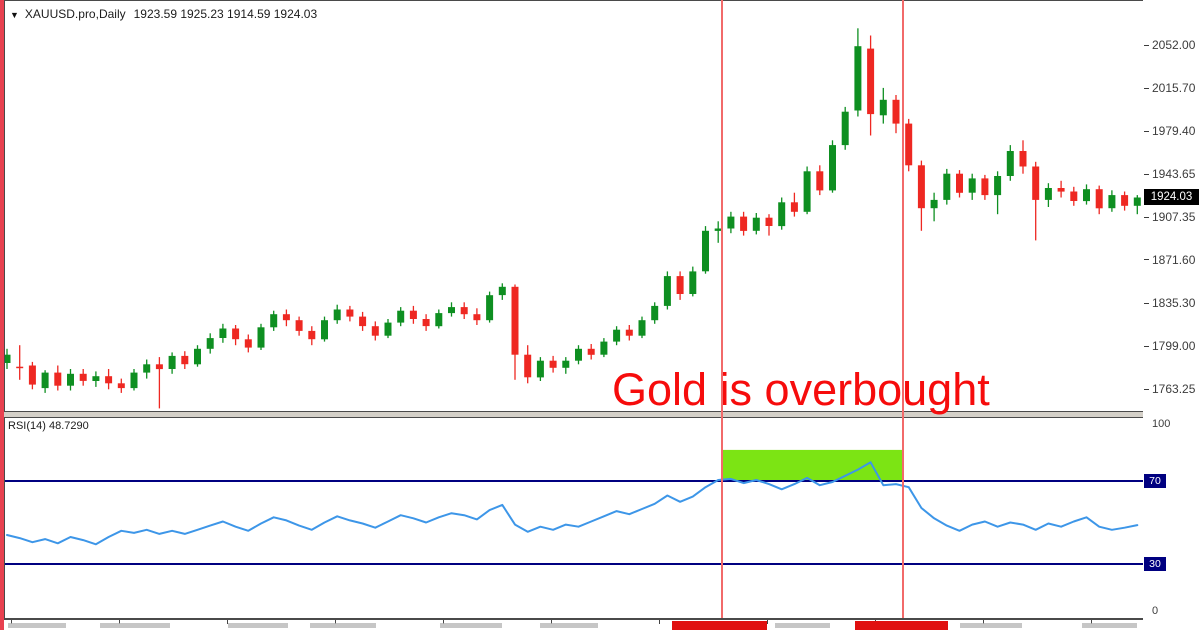 The image size is (1200, 630). What do you see at coordinates (1155, 611) in the screenshot?
I see `rsi-label-0: 0` at bounding box center [1155, 611].